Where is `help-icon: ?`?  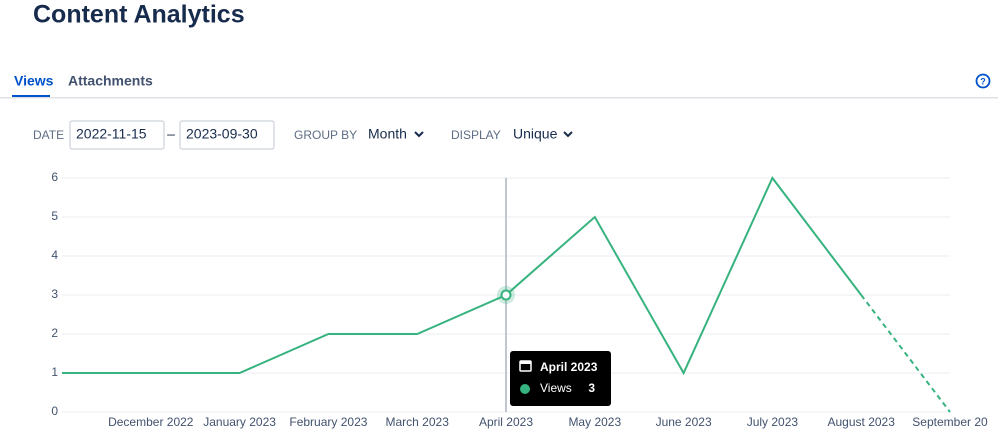
help-icon: ? is located at coordinates (983, 81).